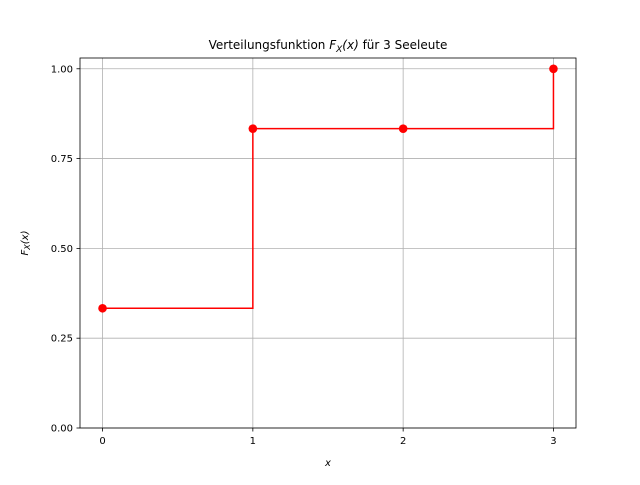 The image size is (640, 485). I want to click on chart-title: Verteilungsfunktion FX(x) für 3 Seeleute, so click(328, 46).